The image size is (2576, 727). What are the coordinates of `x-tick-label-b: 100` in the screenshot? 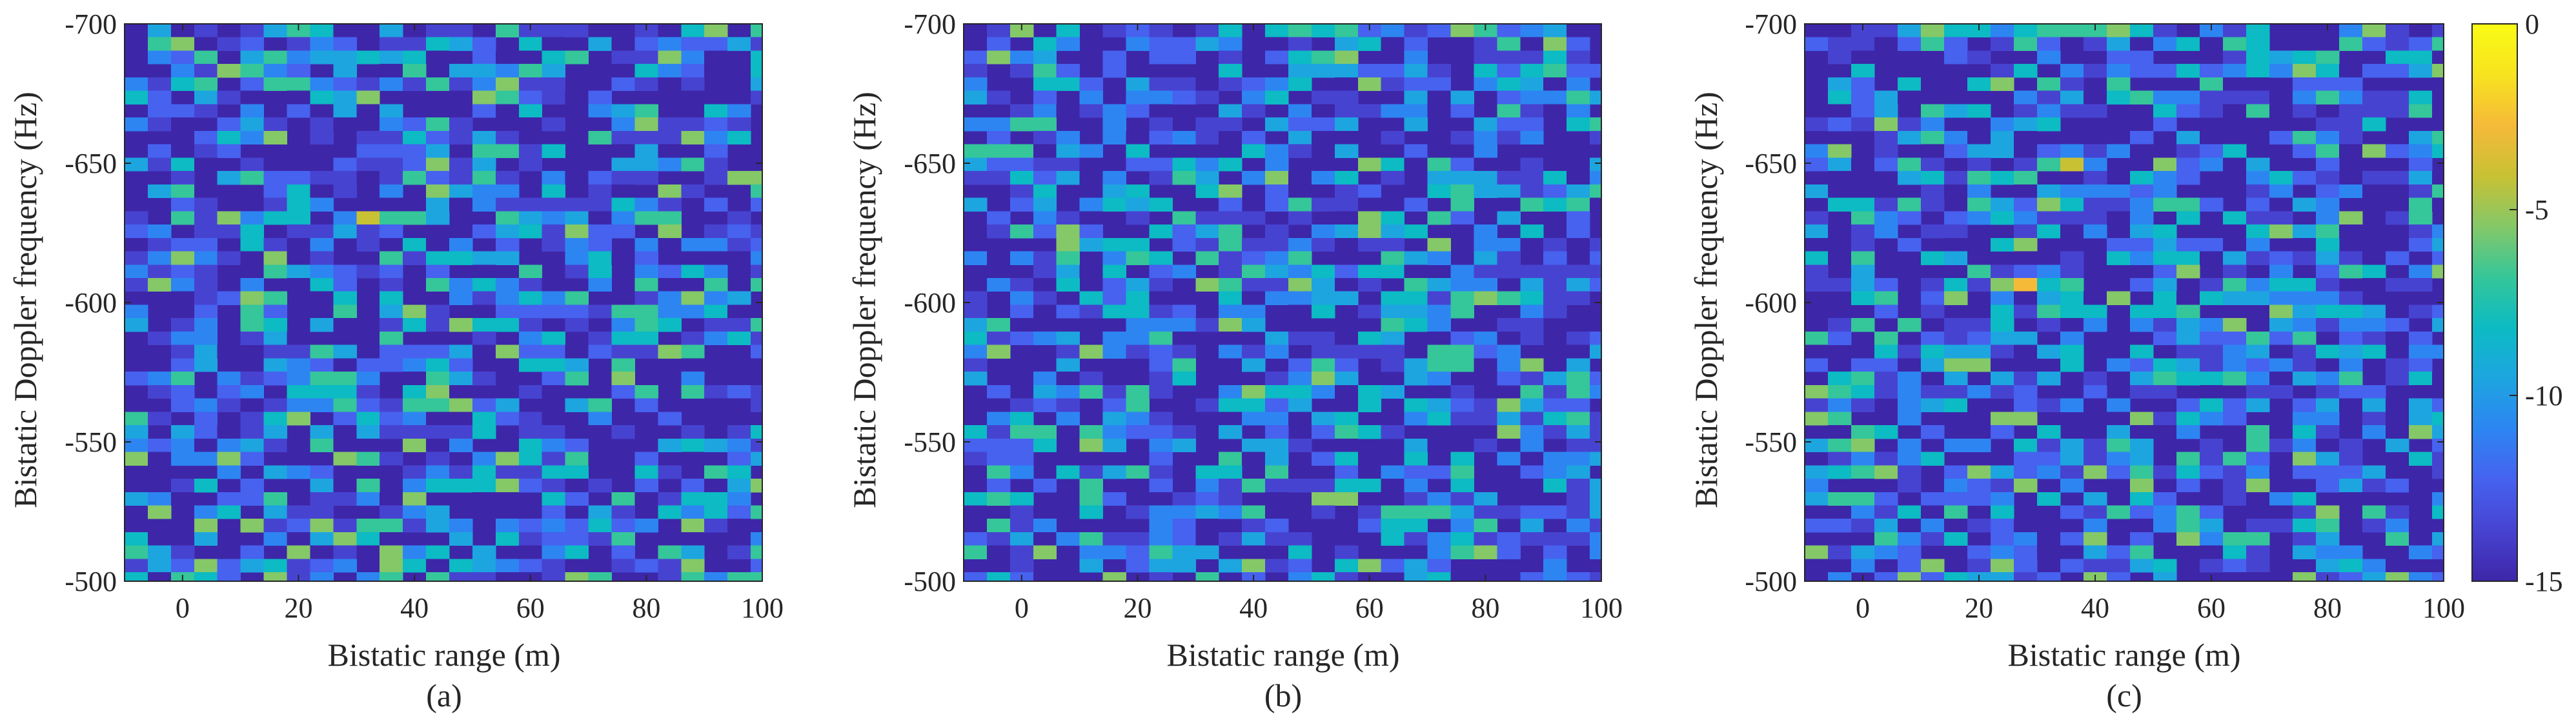 It's located at (1601, 608).